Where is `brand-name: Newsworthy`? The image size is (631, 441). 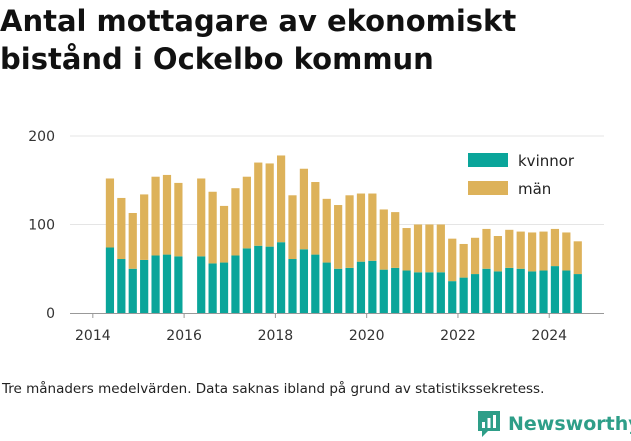
brand-name: Newsworthy is located at coordinates (569, 424).